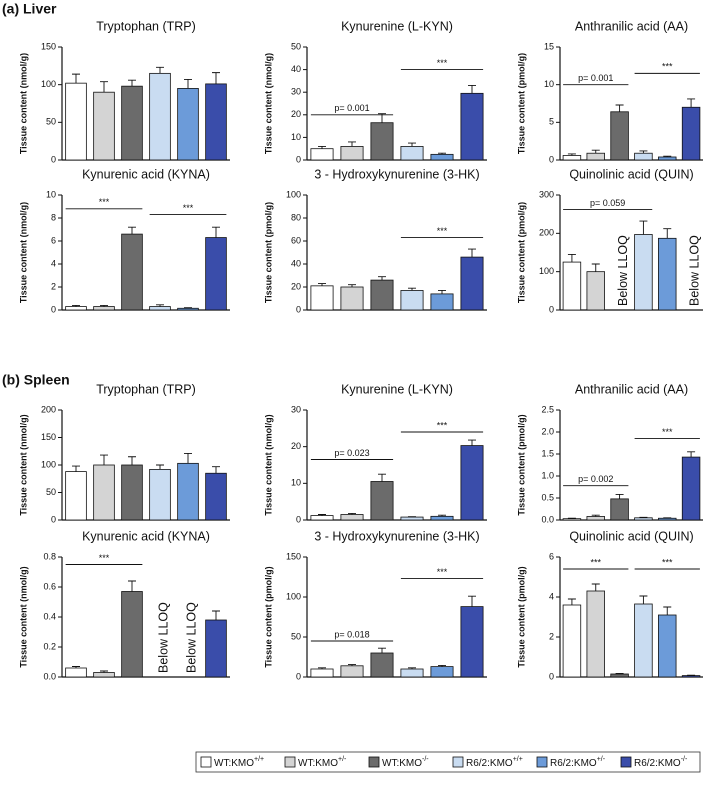 The width and height of the screenshot is (708, 799). I want to click on panel-label: (a) Liver, so click(29, 9).